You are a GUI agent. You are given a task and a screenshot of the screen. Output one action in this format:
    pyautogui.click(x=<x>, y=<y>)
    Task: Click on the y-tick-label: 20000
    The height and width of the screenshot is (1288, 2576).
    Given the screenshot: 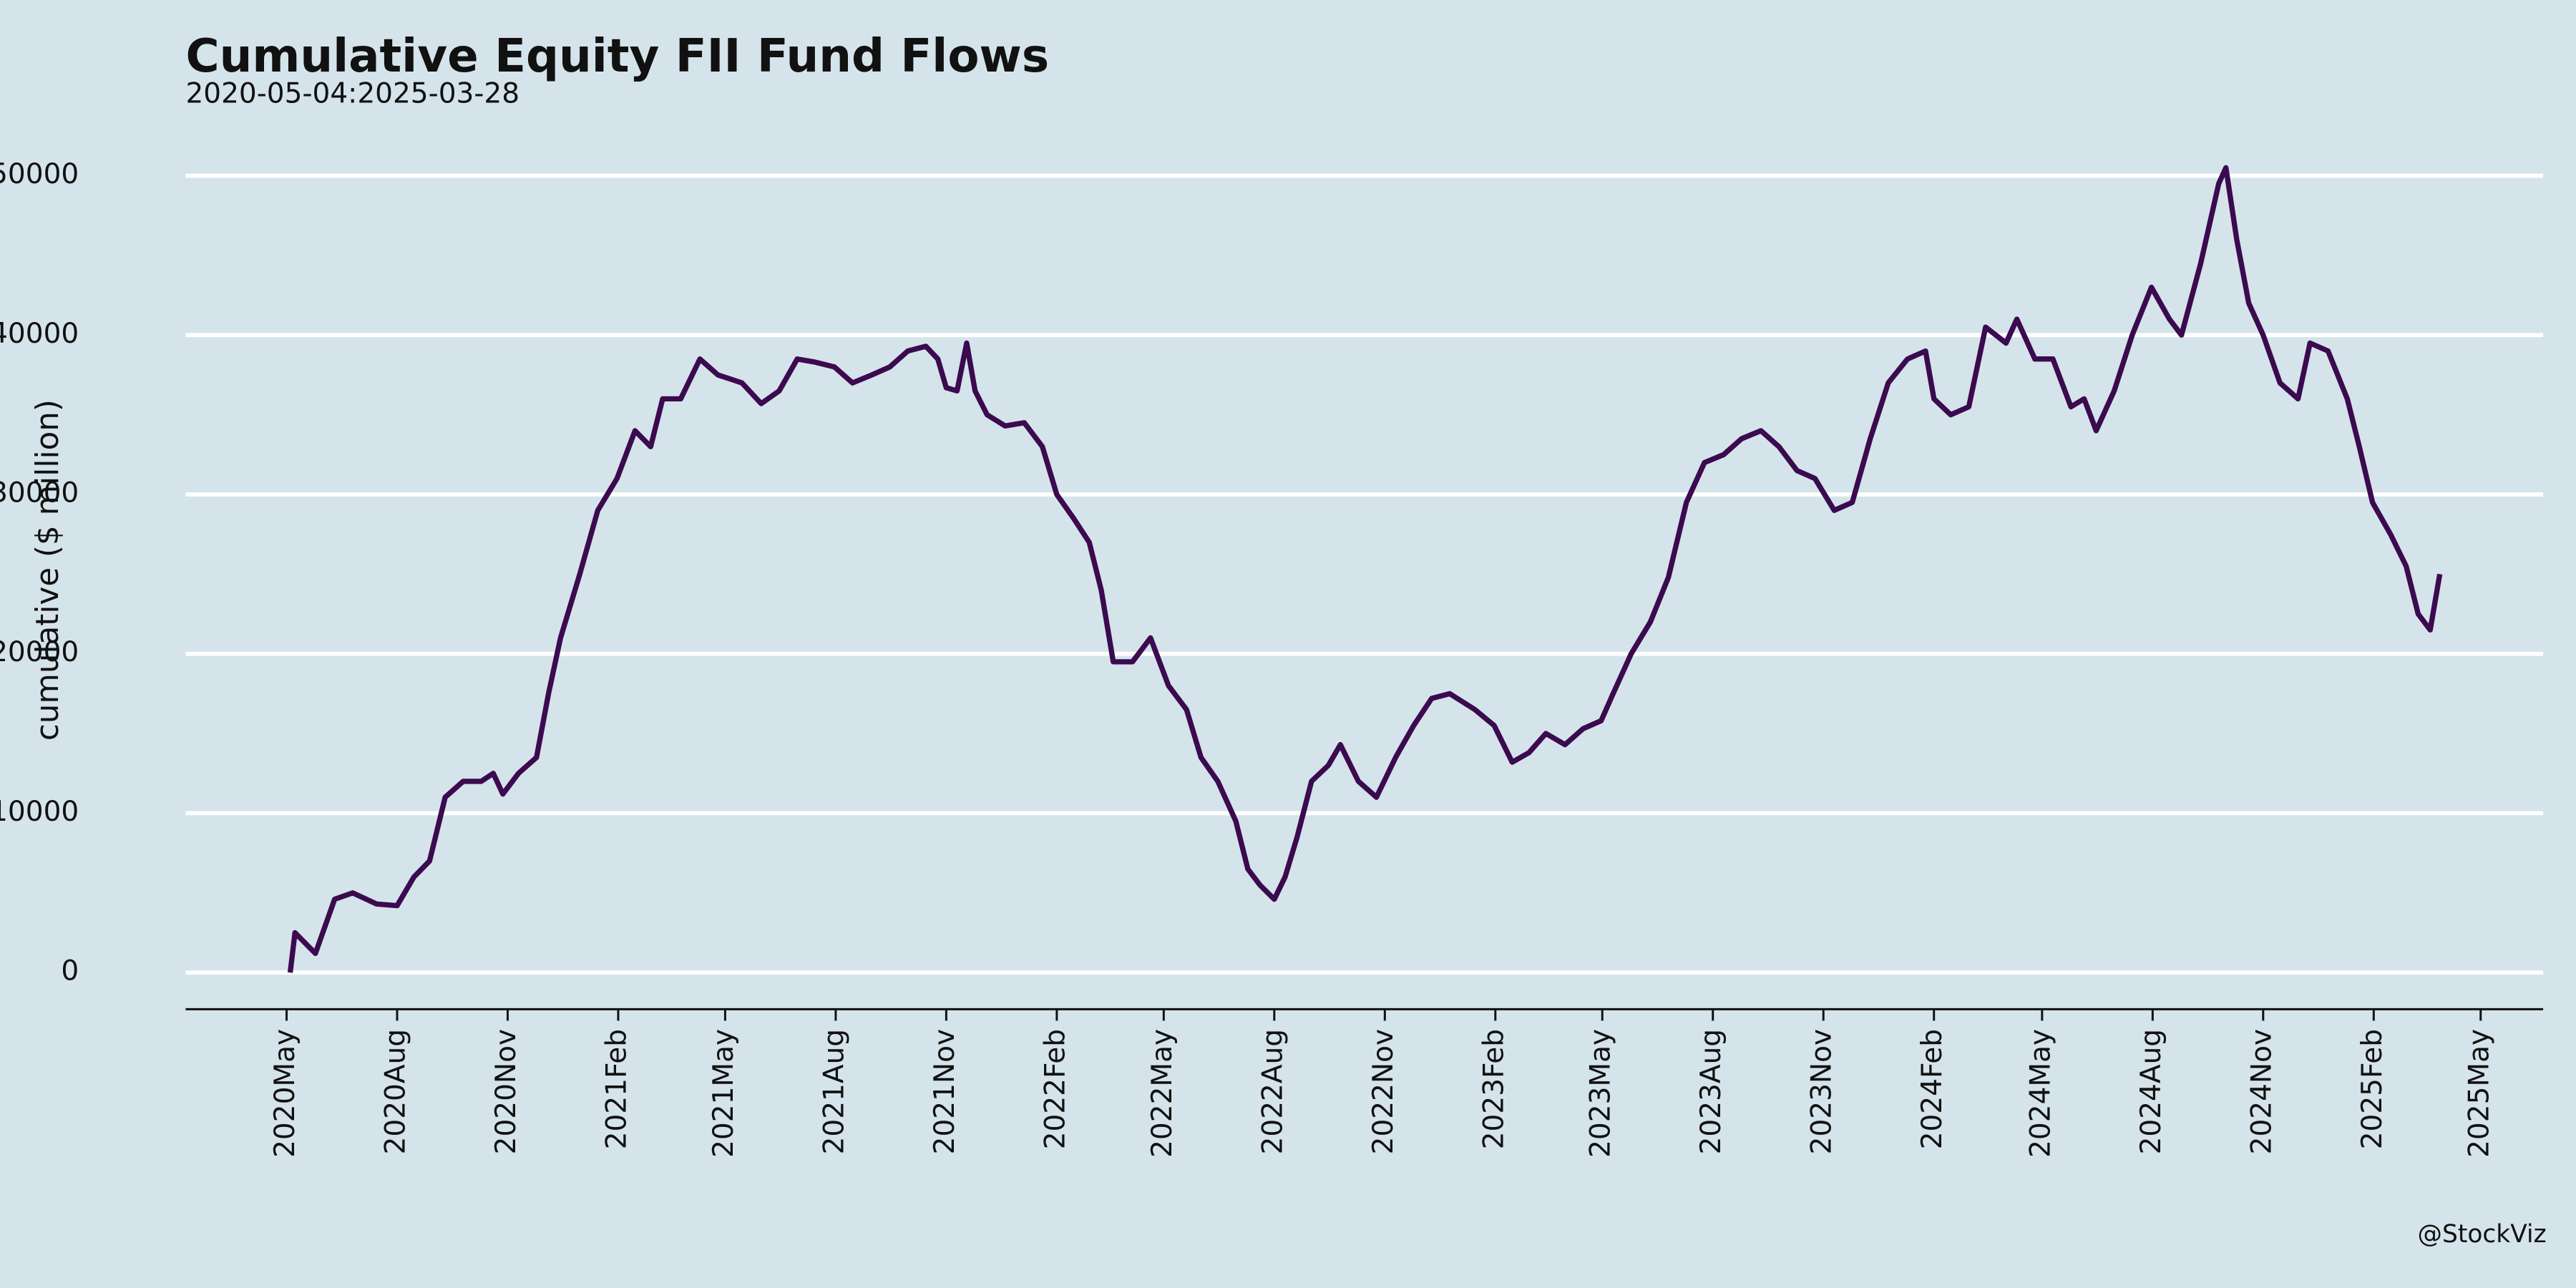 What is the action you would take?
    pyautogui.click(x=39, y=652)
    